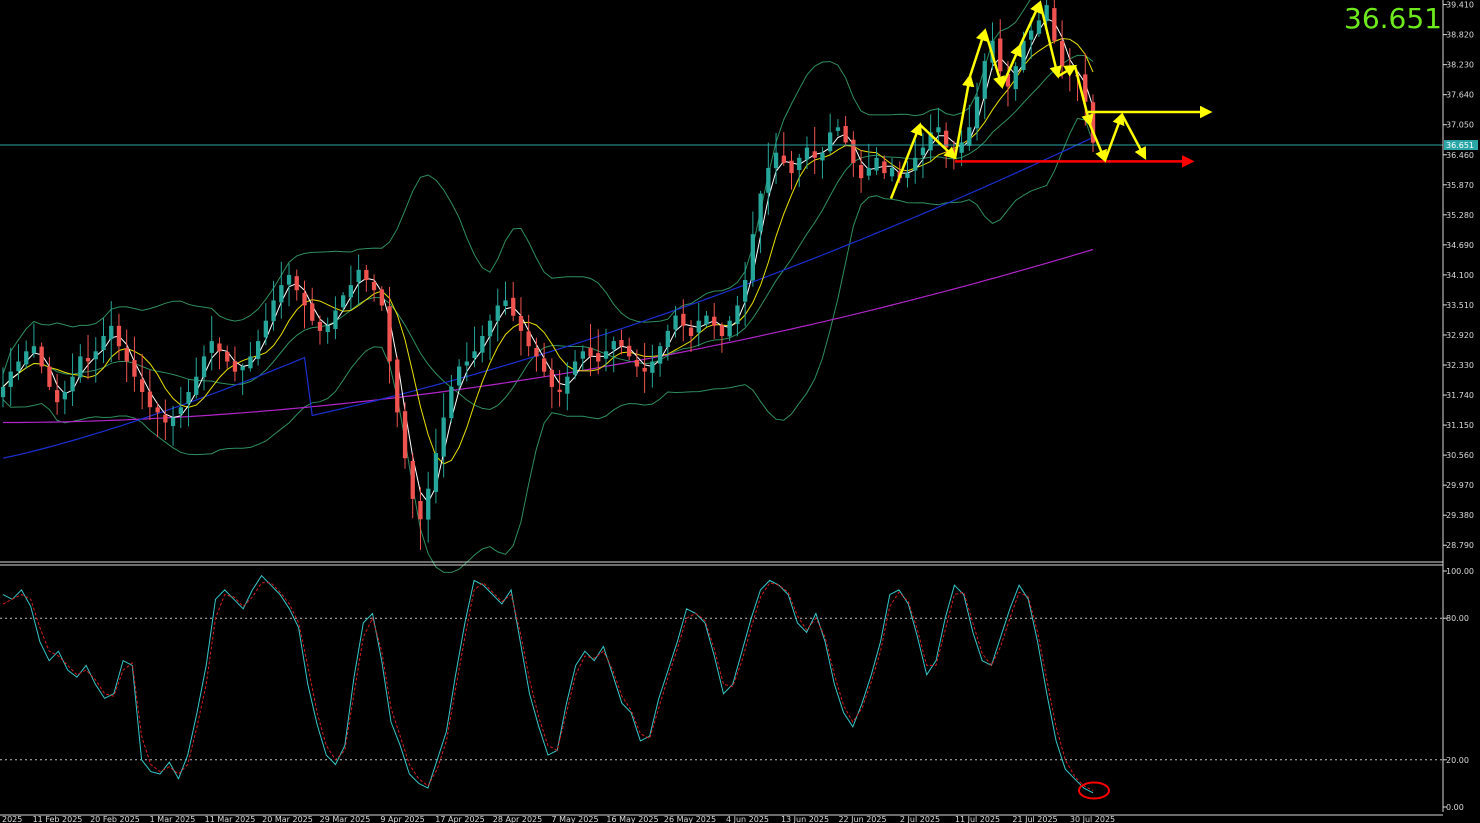 Image resolution: width=1480 pixels, height=823 pixels. What do you see at coordinates (805, 819) in the screenshot?
I see `date-tick-label: 13 Jun 2025` at bounding box center [805, 819].